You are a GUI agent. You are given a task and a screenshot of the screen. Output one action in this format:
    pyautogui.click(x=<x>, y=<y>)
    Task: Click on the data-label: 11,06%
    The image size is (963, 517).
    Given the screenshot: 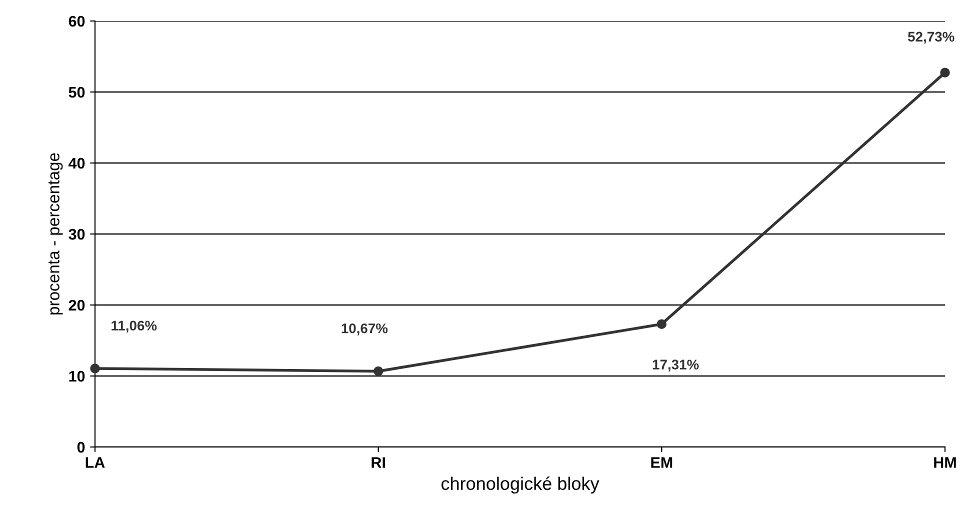 What is the action you would take?
    pyautogui.click(x=134, y=326)
    